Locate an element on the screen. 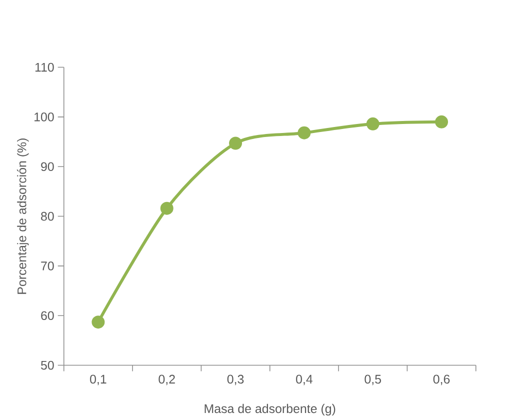 The width and height of the screenshot is (510, 419). y-axis-title: Porcentaje de adsorción (%) is located at coordinates (22, 216).